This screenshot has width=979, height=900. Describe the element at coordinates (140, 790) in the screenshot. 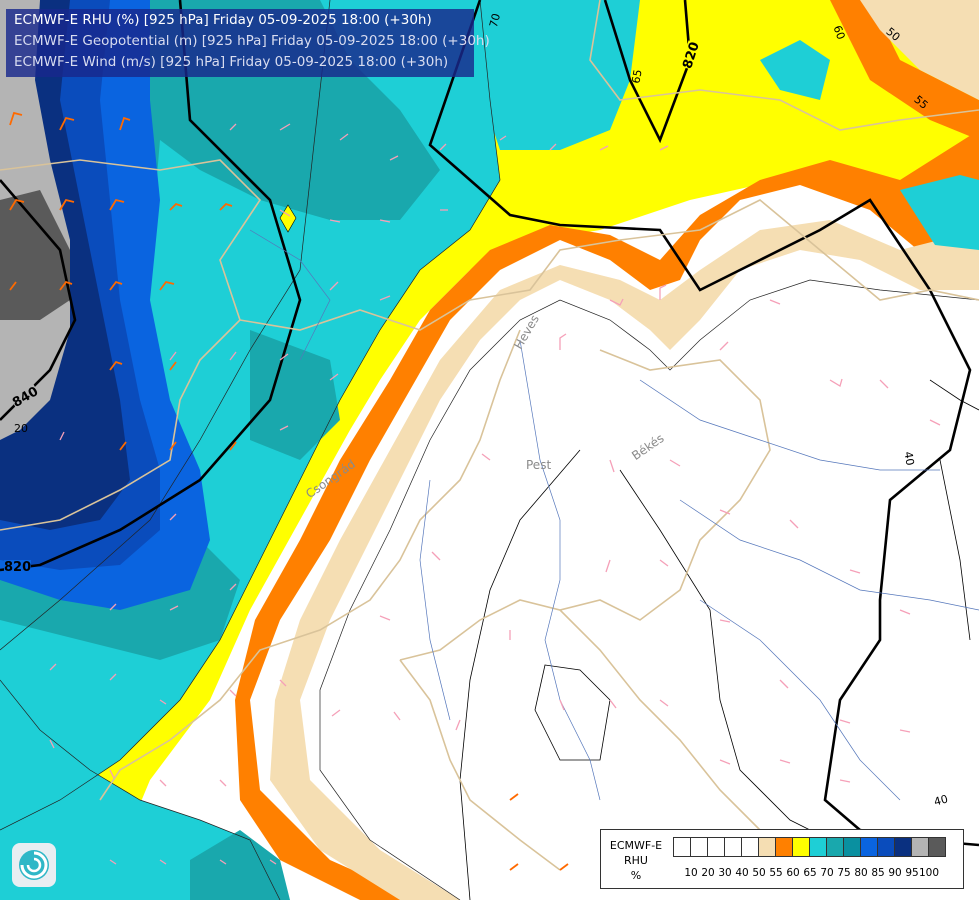

I see `rhu-band-70-south` at that location.